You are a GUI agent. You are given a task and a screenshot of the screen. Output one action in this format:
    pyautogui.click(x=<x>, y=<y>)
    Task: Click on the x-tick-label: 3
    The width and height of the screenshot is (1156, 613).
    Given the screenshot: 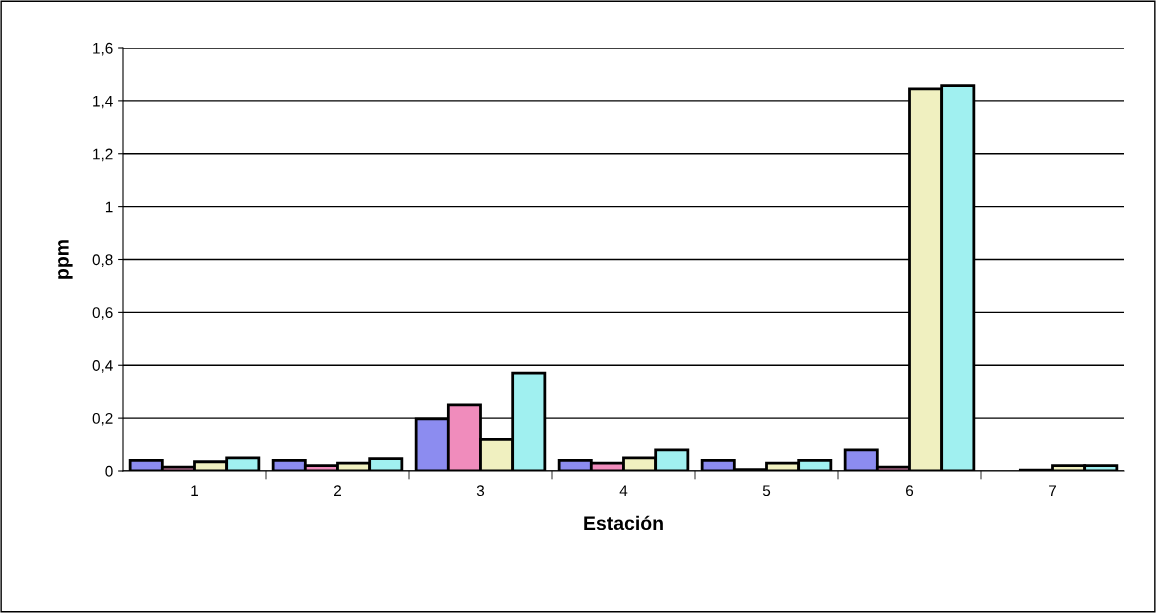 What is the action you would take?
    pyautogui.click(x=480, y=491)
    